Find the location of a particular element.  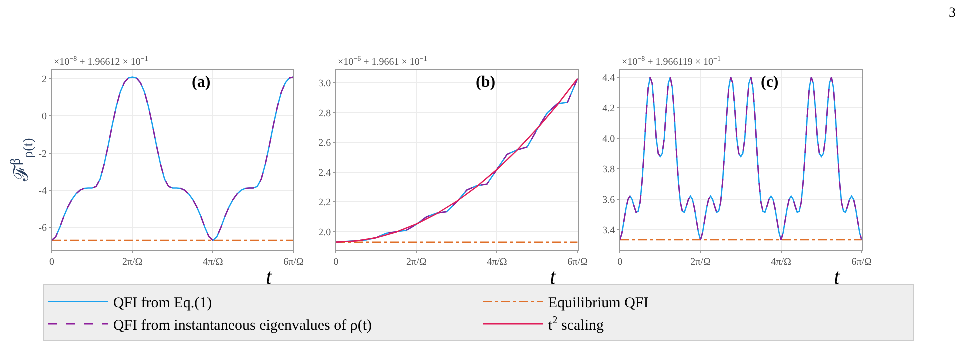

annotation: (b) is located at coordinates (486, 82).